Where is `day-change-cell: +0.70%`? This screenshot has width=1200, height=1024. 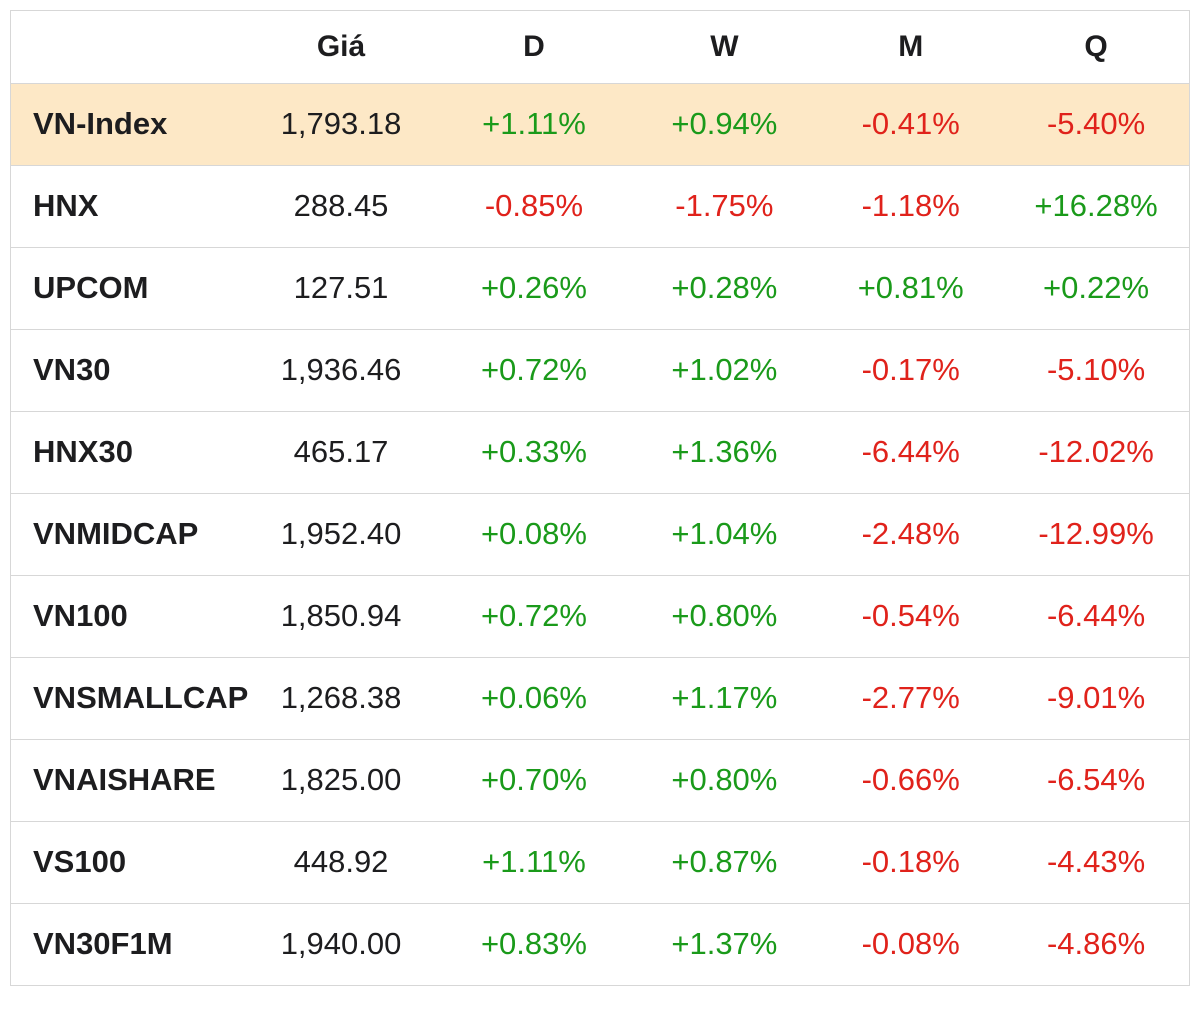
day-change-cell: +0.70% is located at coordinates (534, 780).